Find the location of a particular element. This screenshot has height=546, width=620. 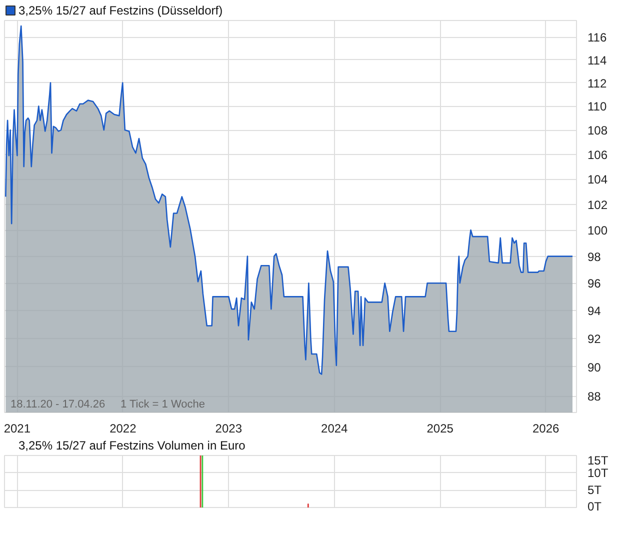

y-tick-label: 90 is located at coordinates (595, 367).